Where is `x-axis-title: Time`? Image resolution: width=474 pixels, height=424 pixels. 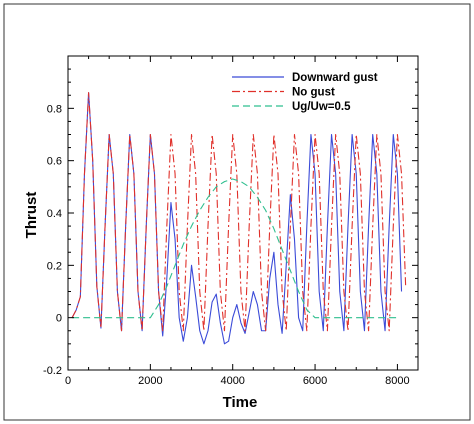
x-axis-title: Time is located at coordinates (240, 402).